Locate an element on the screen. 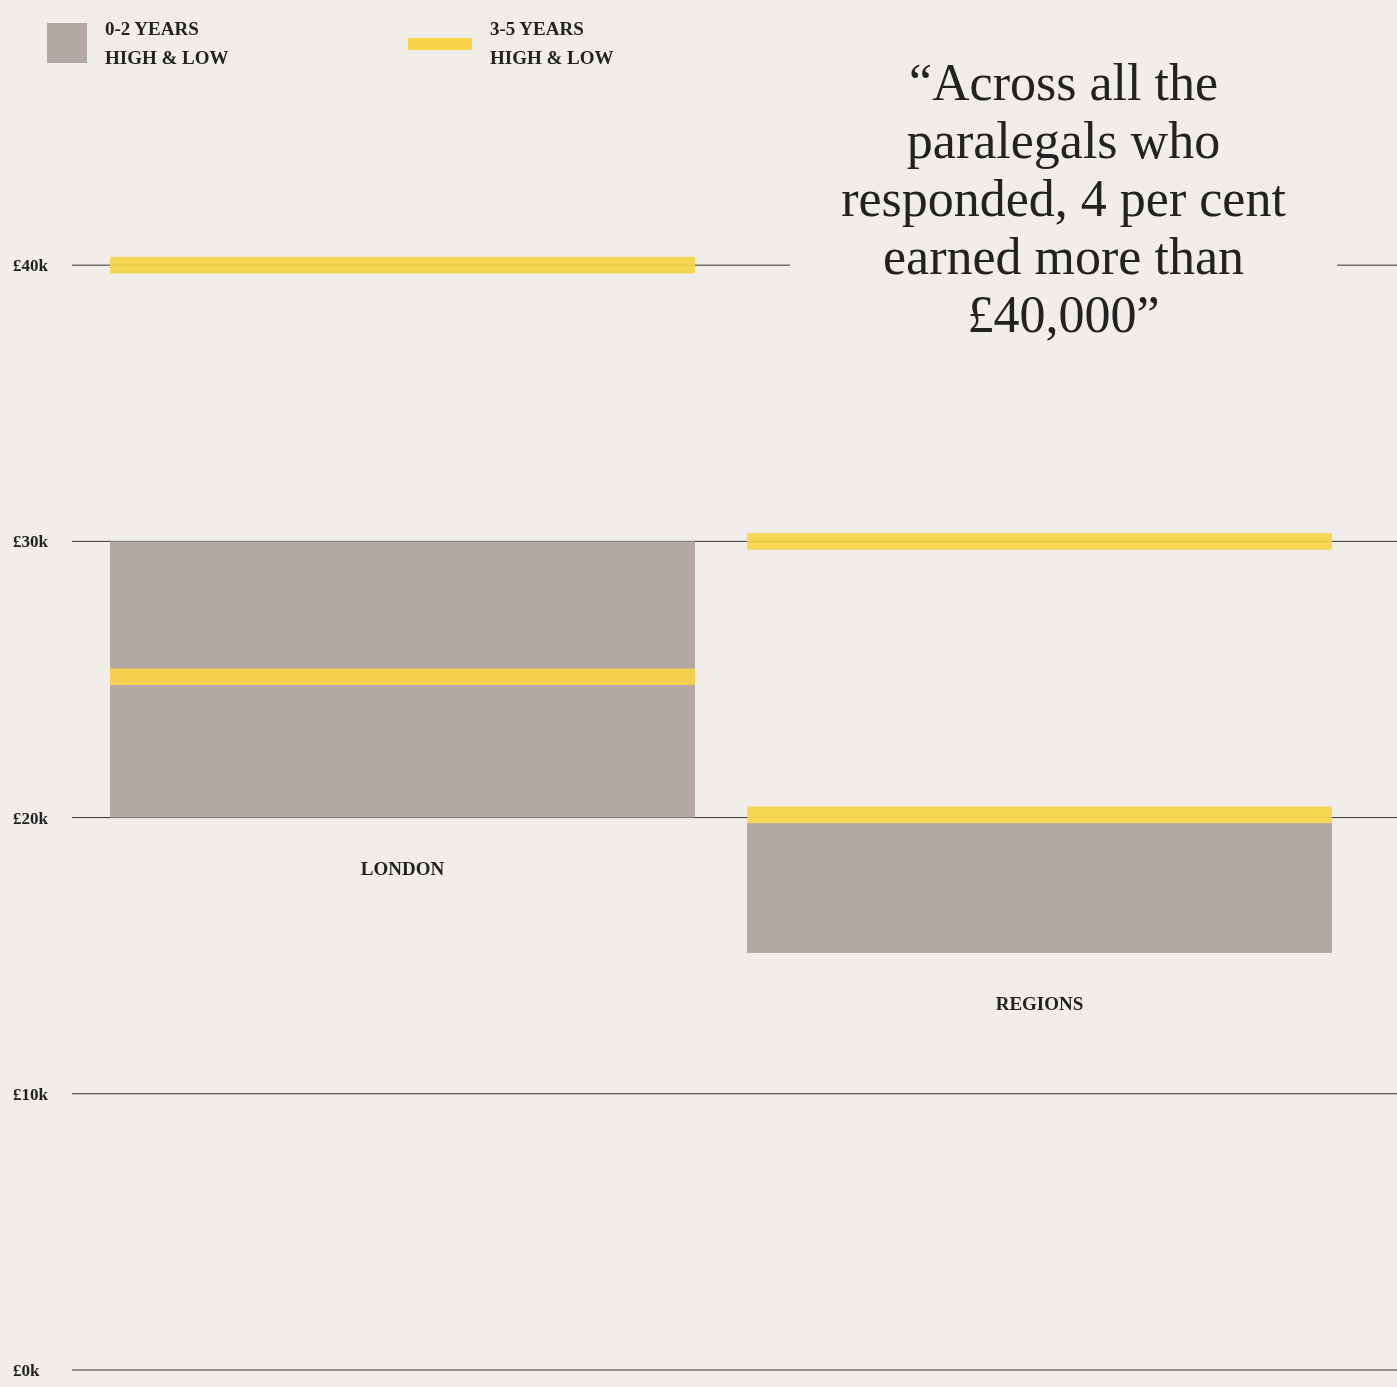 The height and width of the screenshot is (1387, 1397). x-tick-label: REGIONS is located at coordinates (1039, 1003).